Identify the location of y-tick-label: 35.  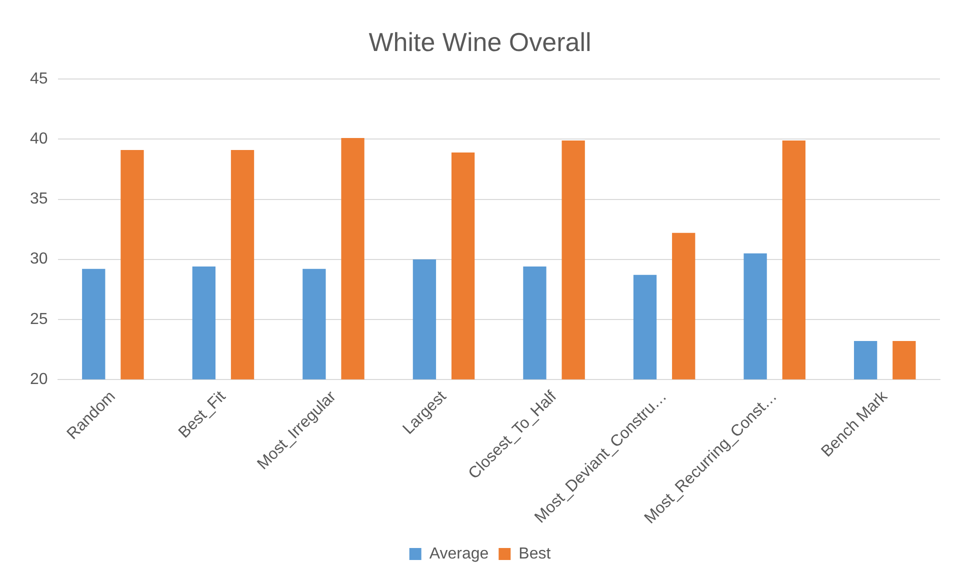
(39, 199).